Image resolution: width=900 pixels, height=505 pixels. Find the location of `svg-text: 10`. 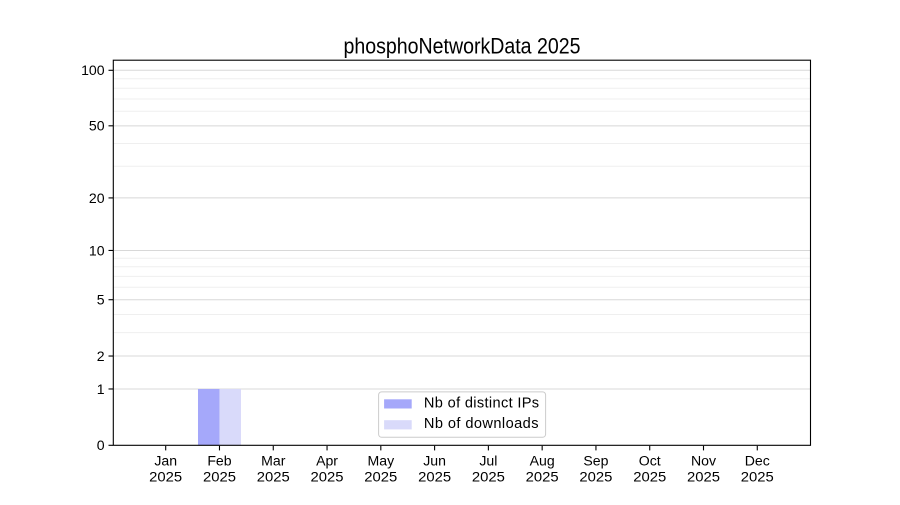

svg-text: 10 is located at coordinates (97, 250).